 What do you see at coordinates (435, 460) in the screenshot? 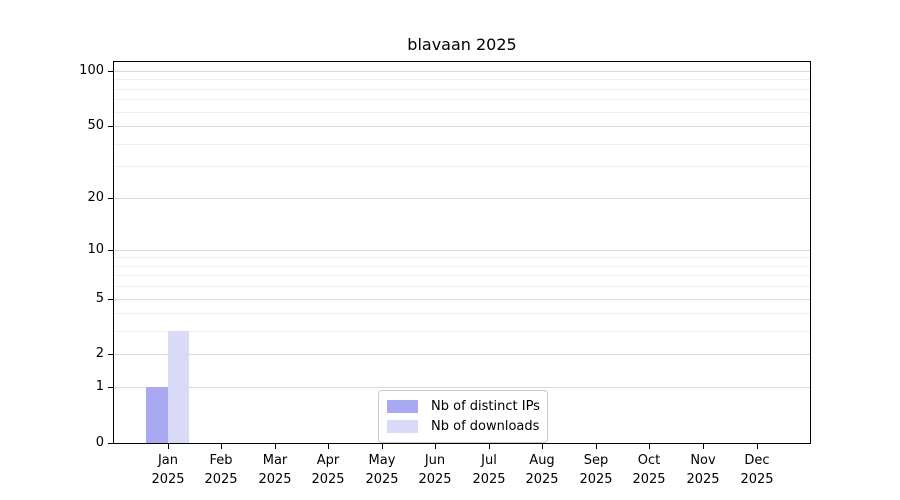
I see `x-tick-month: Jun` at bounding box center [435, 460].